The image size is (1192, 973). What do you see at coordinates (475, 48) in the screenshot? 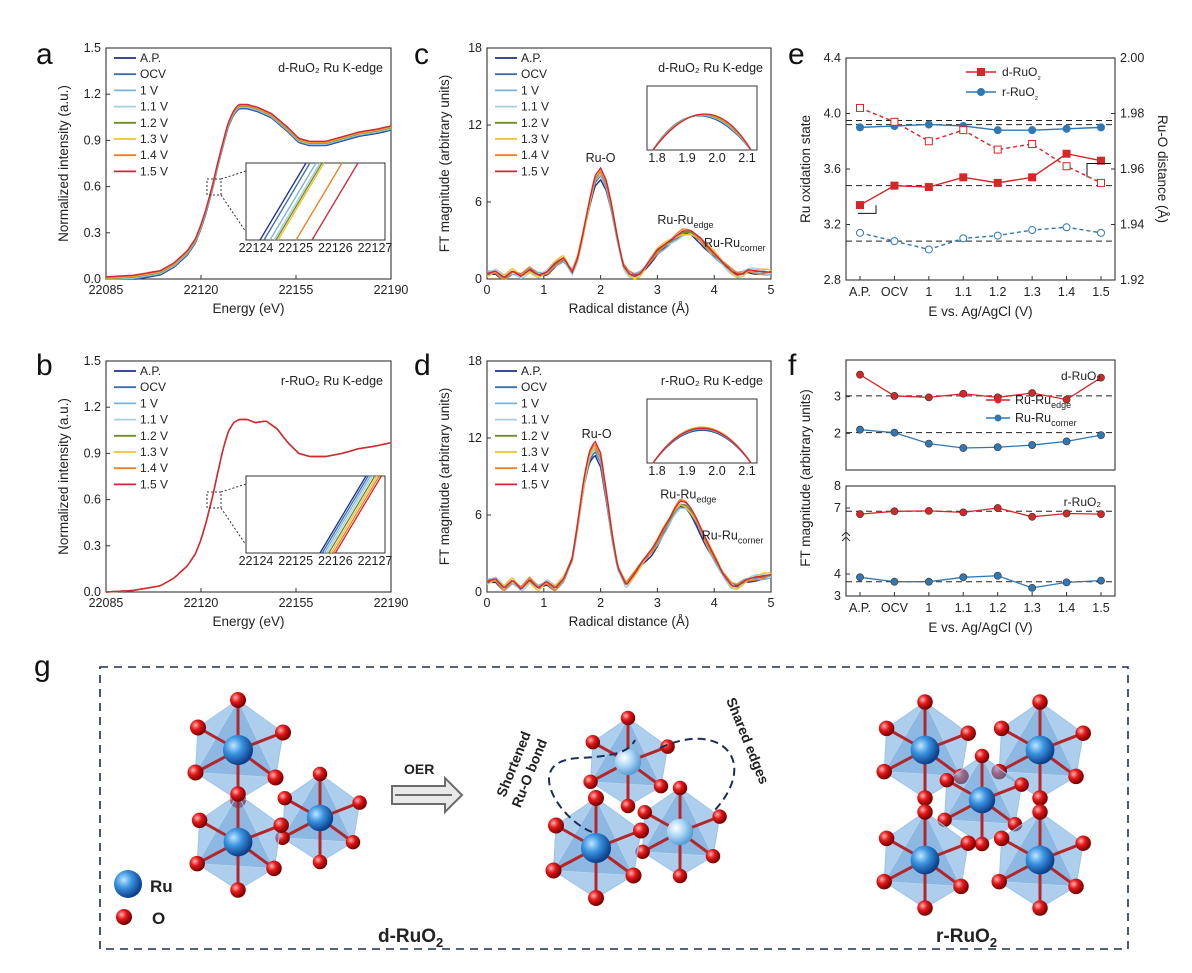
I see `y-tick-label: 18` at bounding box center [475, 48].